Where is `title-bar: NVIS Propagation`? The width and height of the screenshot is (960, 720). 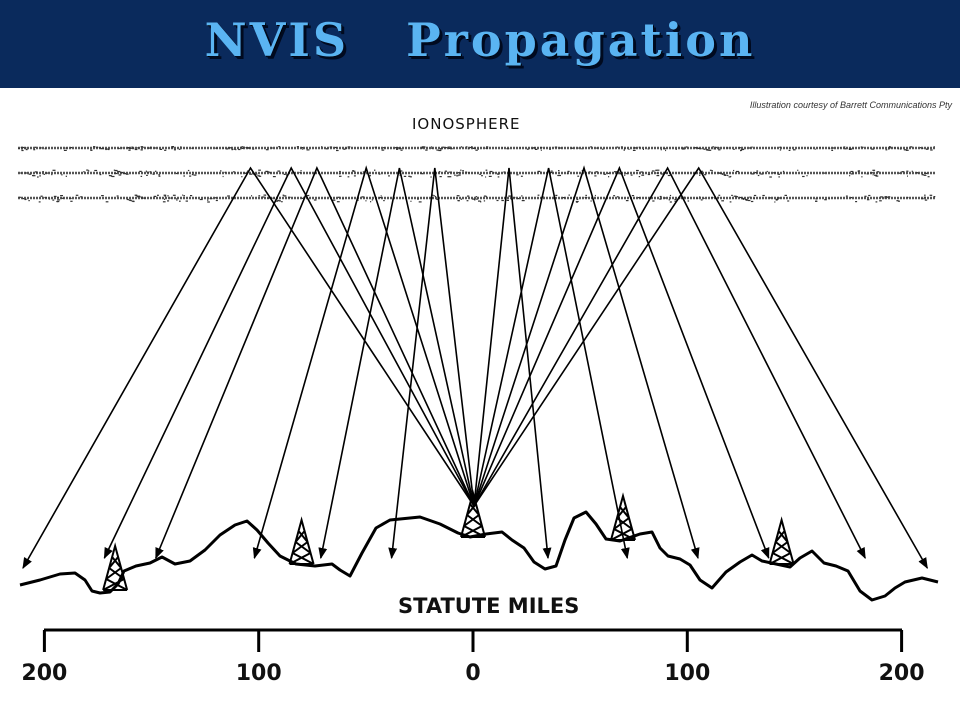 title-bar: NVIS Propagation is located at coordinates (480, 44).